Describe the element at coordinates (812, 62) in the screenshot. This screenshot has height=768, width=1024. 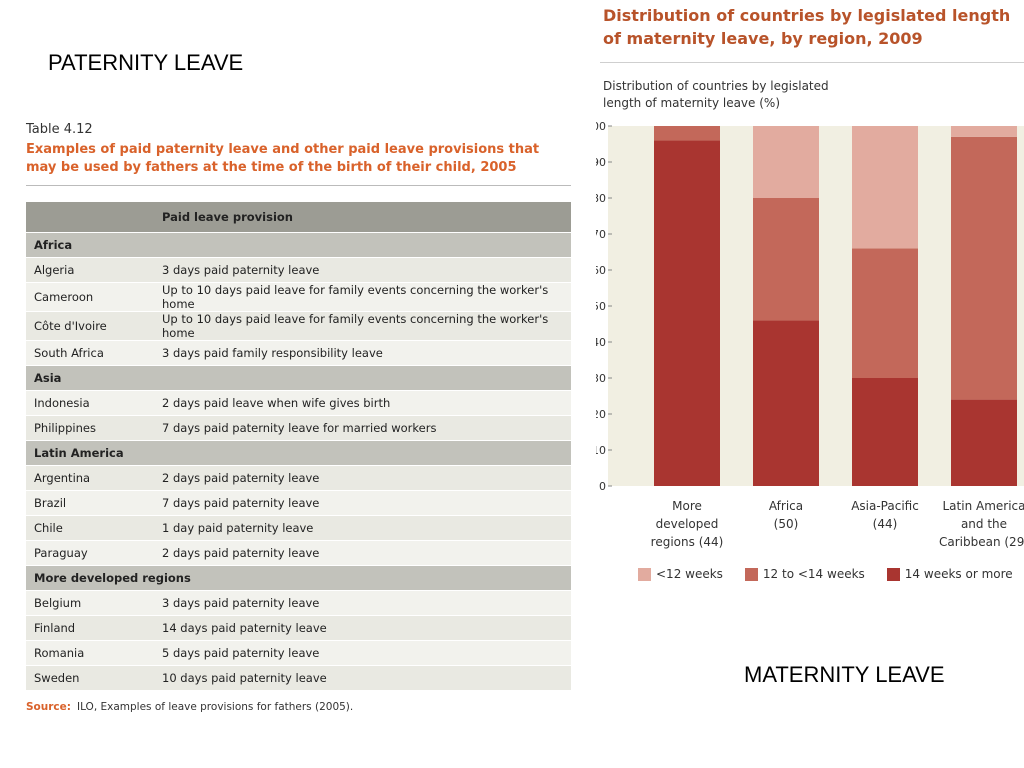
I see `chart-divider` at that location.